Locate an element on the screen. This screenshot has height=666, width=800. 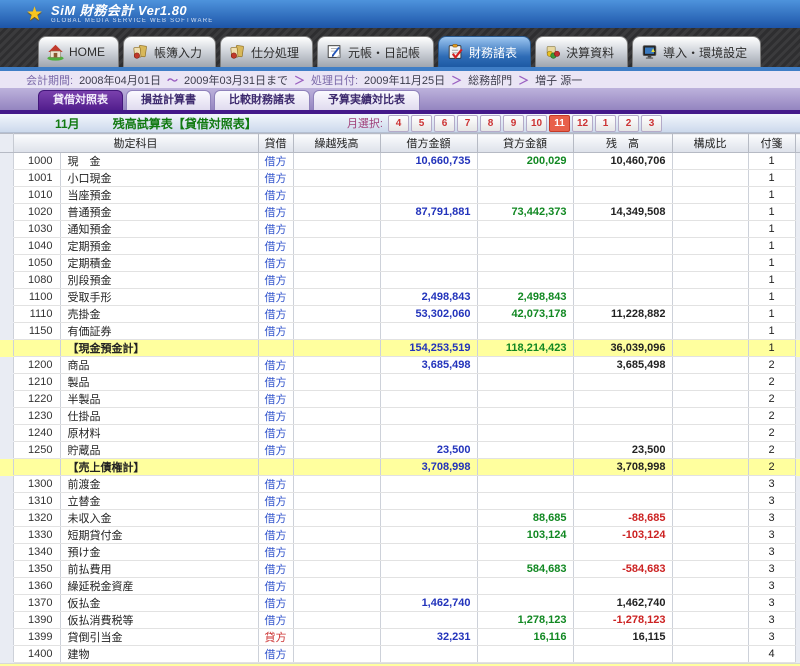
account-row: 1300 前渡金 借方 3 is located at coordinates (400, 484).